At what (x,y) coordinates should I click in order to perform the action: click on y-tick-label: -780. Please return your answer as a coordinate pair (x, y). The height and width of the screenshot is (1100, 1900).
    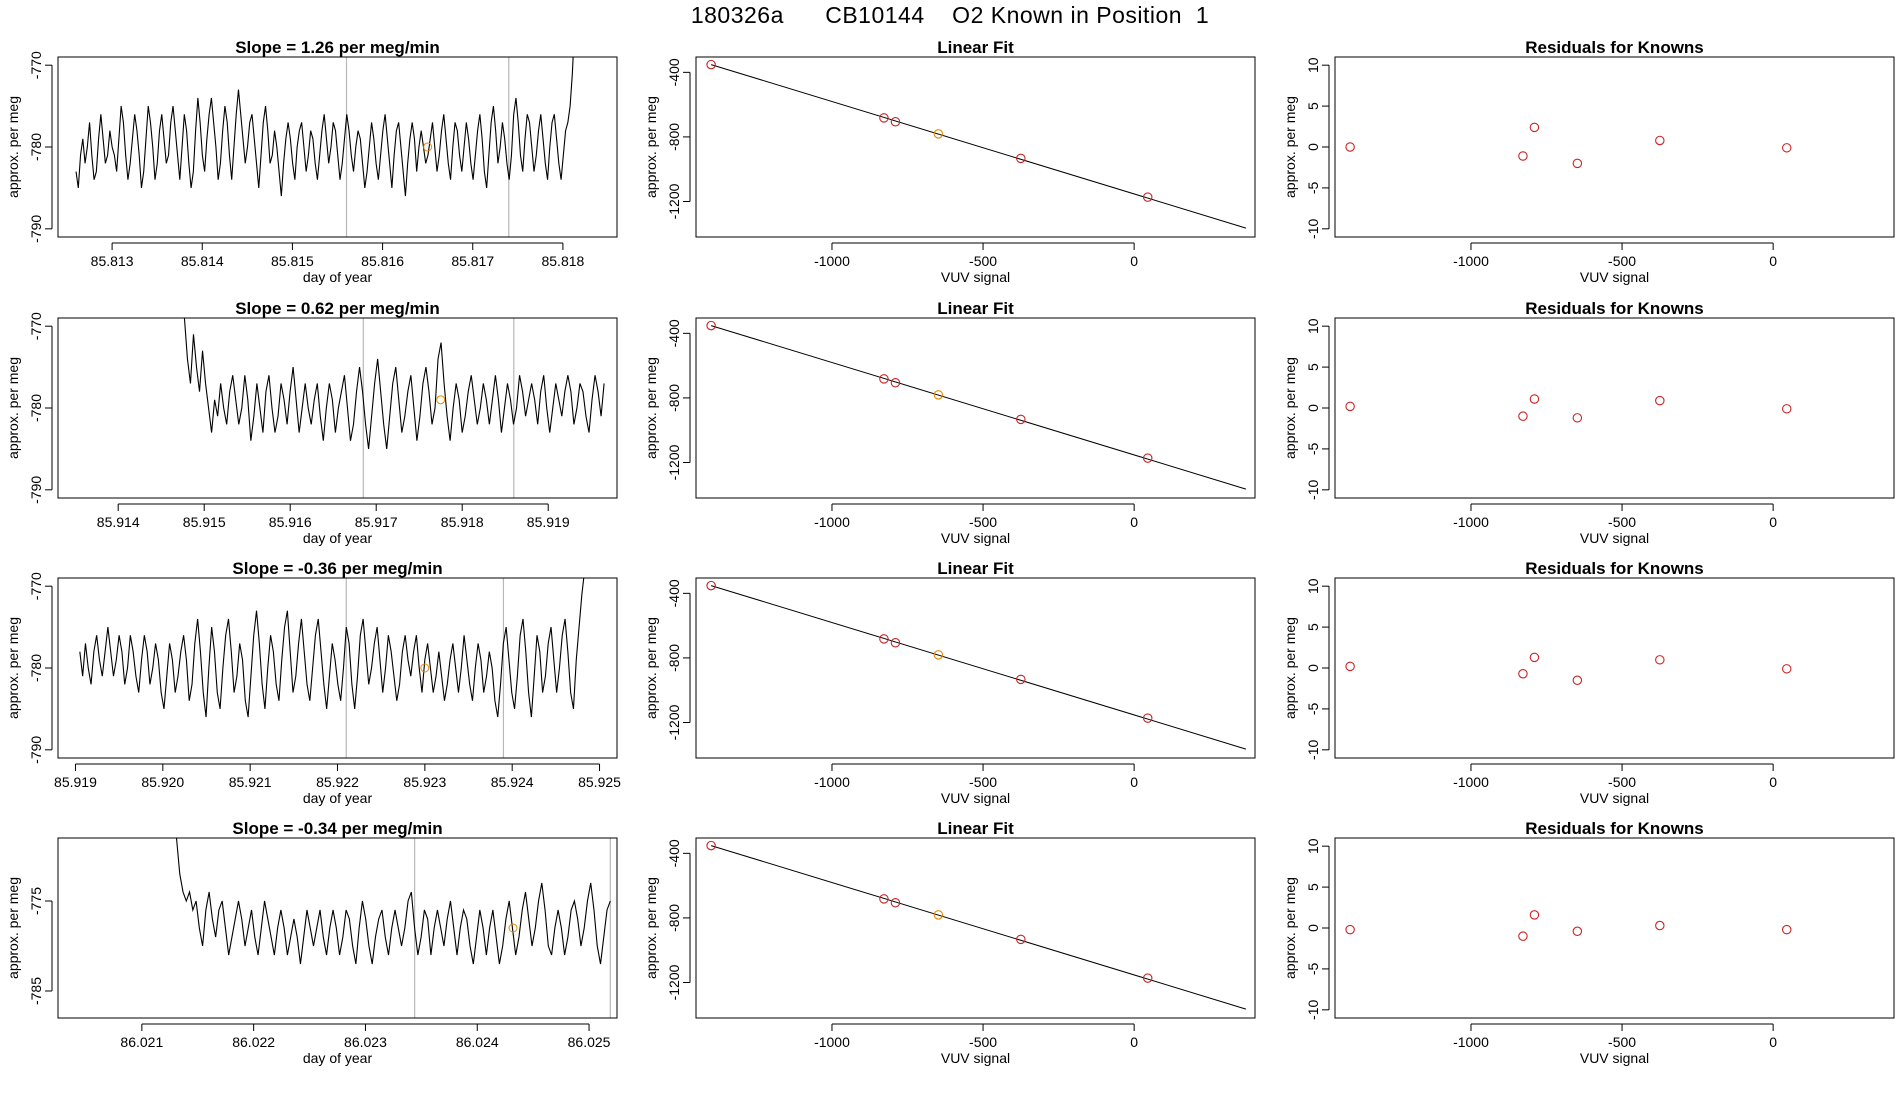
    Looking at the image, I should click on (36, 668).